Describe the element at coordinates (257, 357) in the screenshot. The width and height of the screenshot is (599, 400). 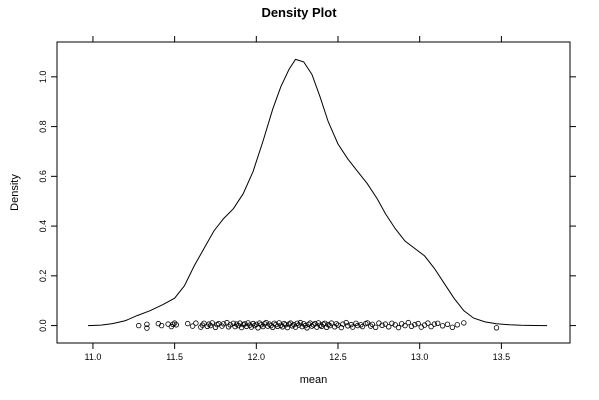
I see `x-tick-label: 12.0` at that location.